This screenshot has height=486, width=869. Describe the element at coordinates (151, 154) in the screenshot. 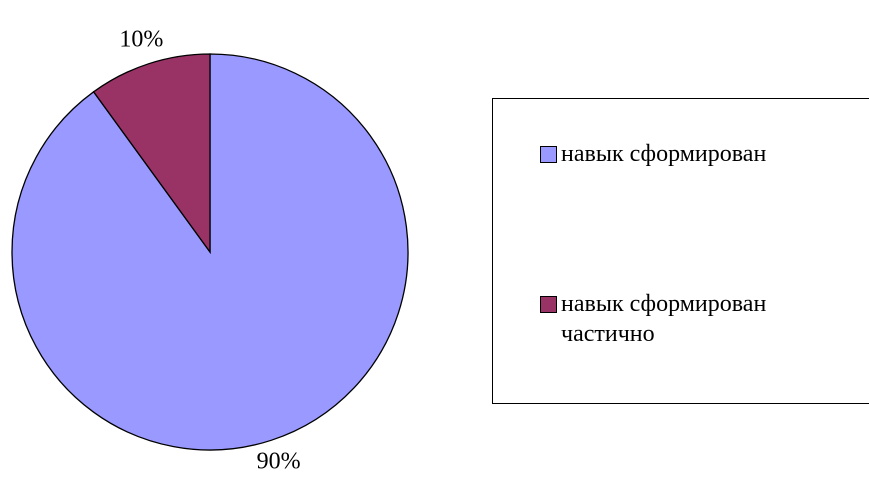

I see `pie-slice` at that location.